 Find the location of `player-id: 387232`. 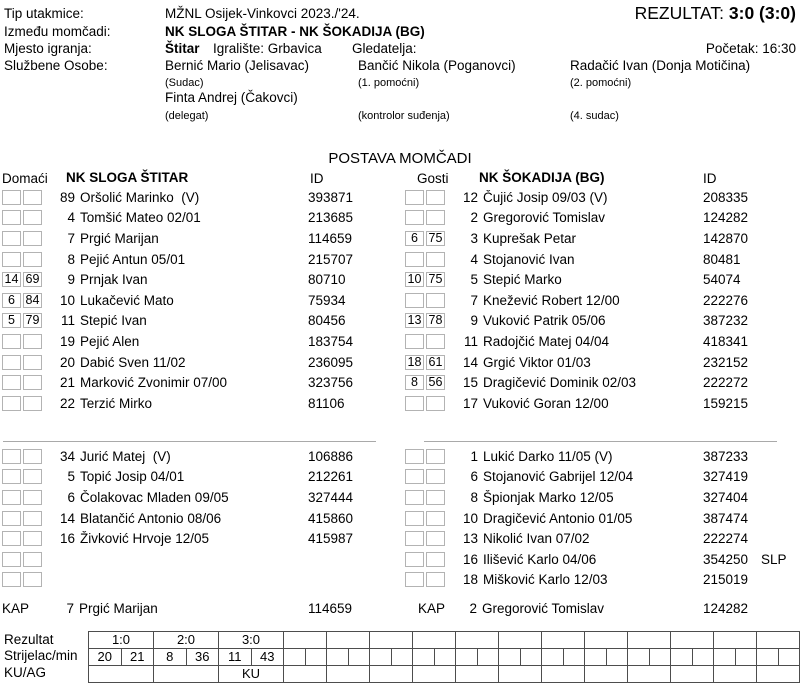

player-id: 387232 is located at coordinates (726, 321).